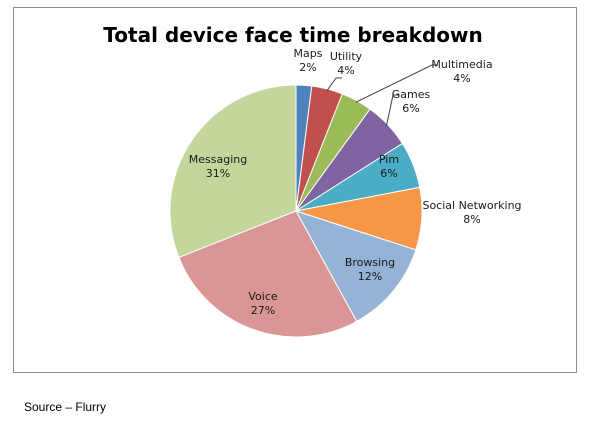  Describe the element at coordinates (346, 56) in the screenshot. I see `slice-label-utility: Utility` at that location.